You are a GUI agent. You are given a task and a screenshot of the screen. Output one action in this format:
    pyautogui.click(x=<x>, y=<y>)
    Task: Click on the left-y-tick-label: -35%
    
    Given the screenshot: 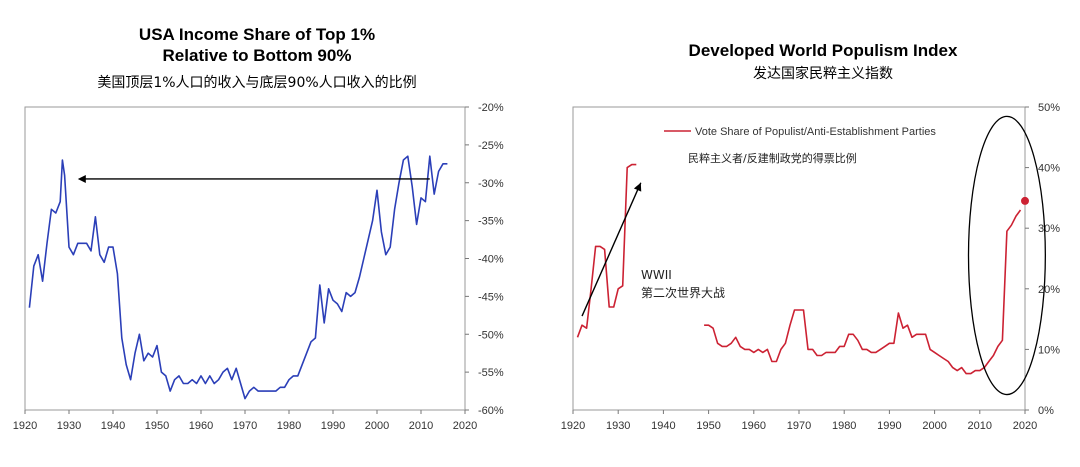 What is the action you would take?
    pyautogui.click(x=491, y=222)
    